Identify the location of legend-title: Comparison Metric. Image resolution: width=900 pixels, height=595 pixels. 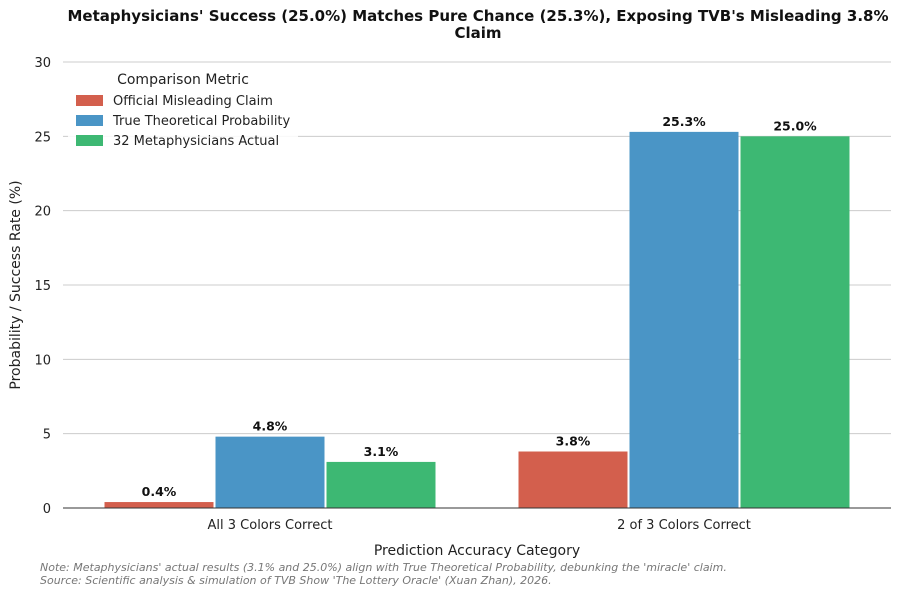
(183, 80).